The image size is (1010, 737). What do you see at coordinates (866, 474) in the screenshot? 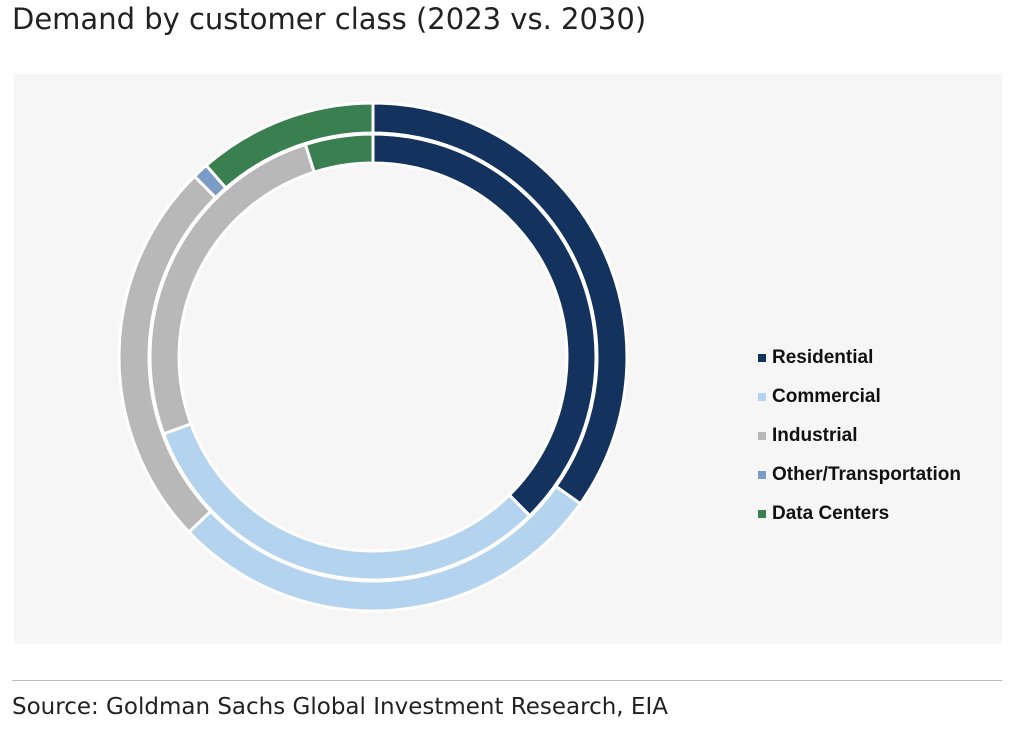
I see `legend-label: Other/Transportation` at bounding box center [866, 474].